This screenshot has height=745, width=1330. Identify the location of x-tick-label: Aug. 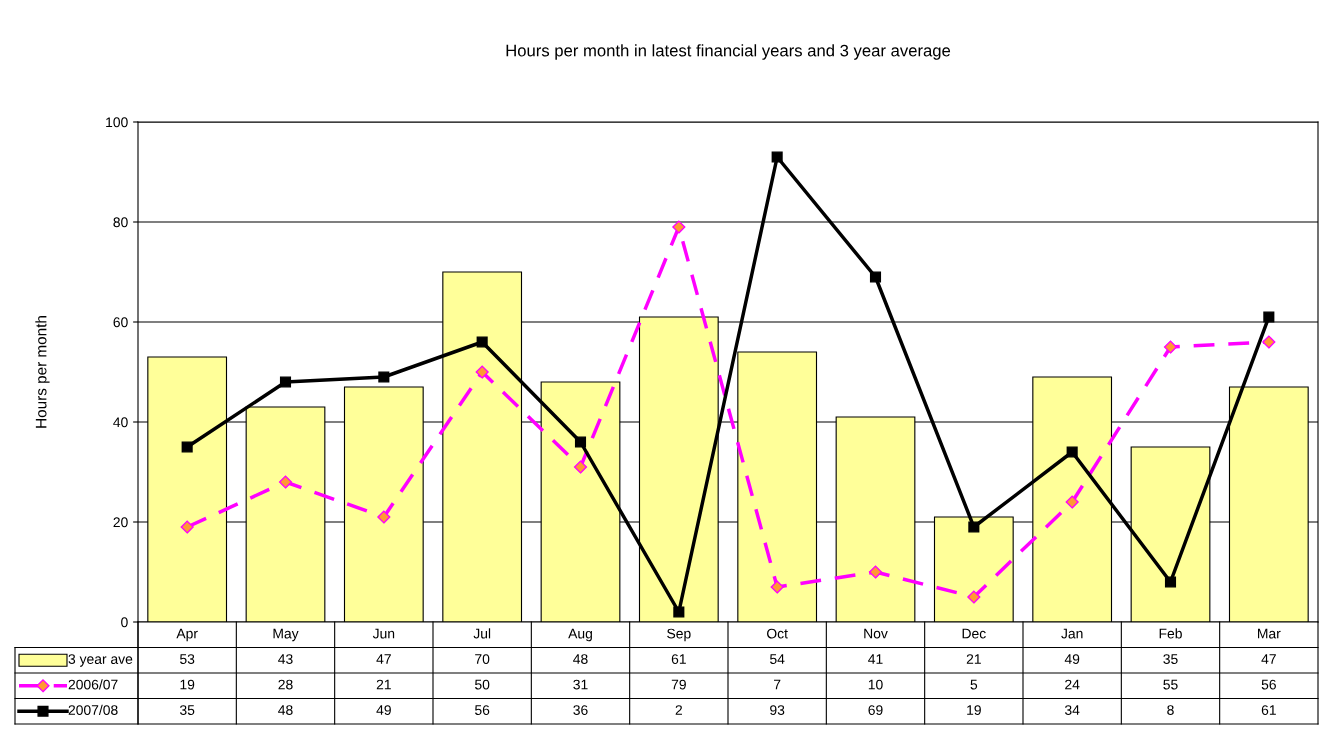
(580, 635).